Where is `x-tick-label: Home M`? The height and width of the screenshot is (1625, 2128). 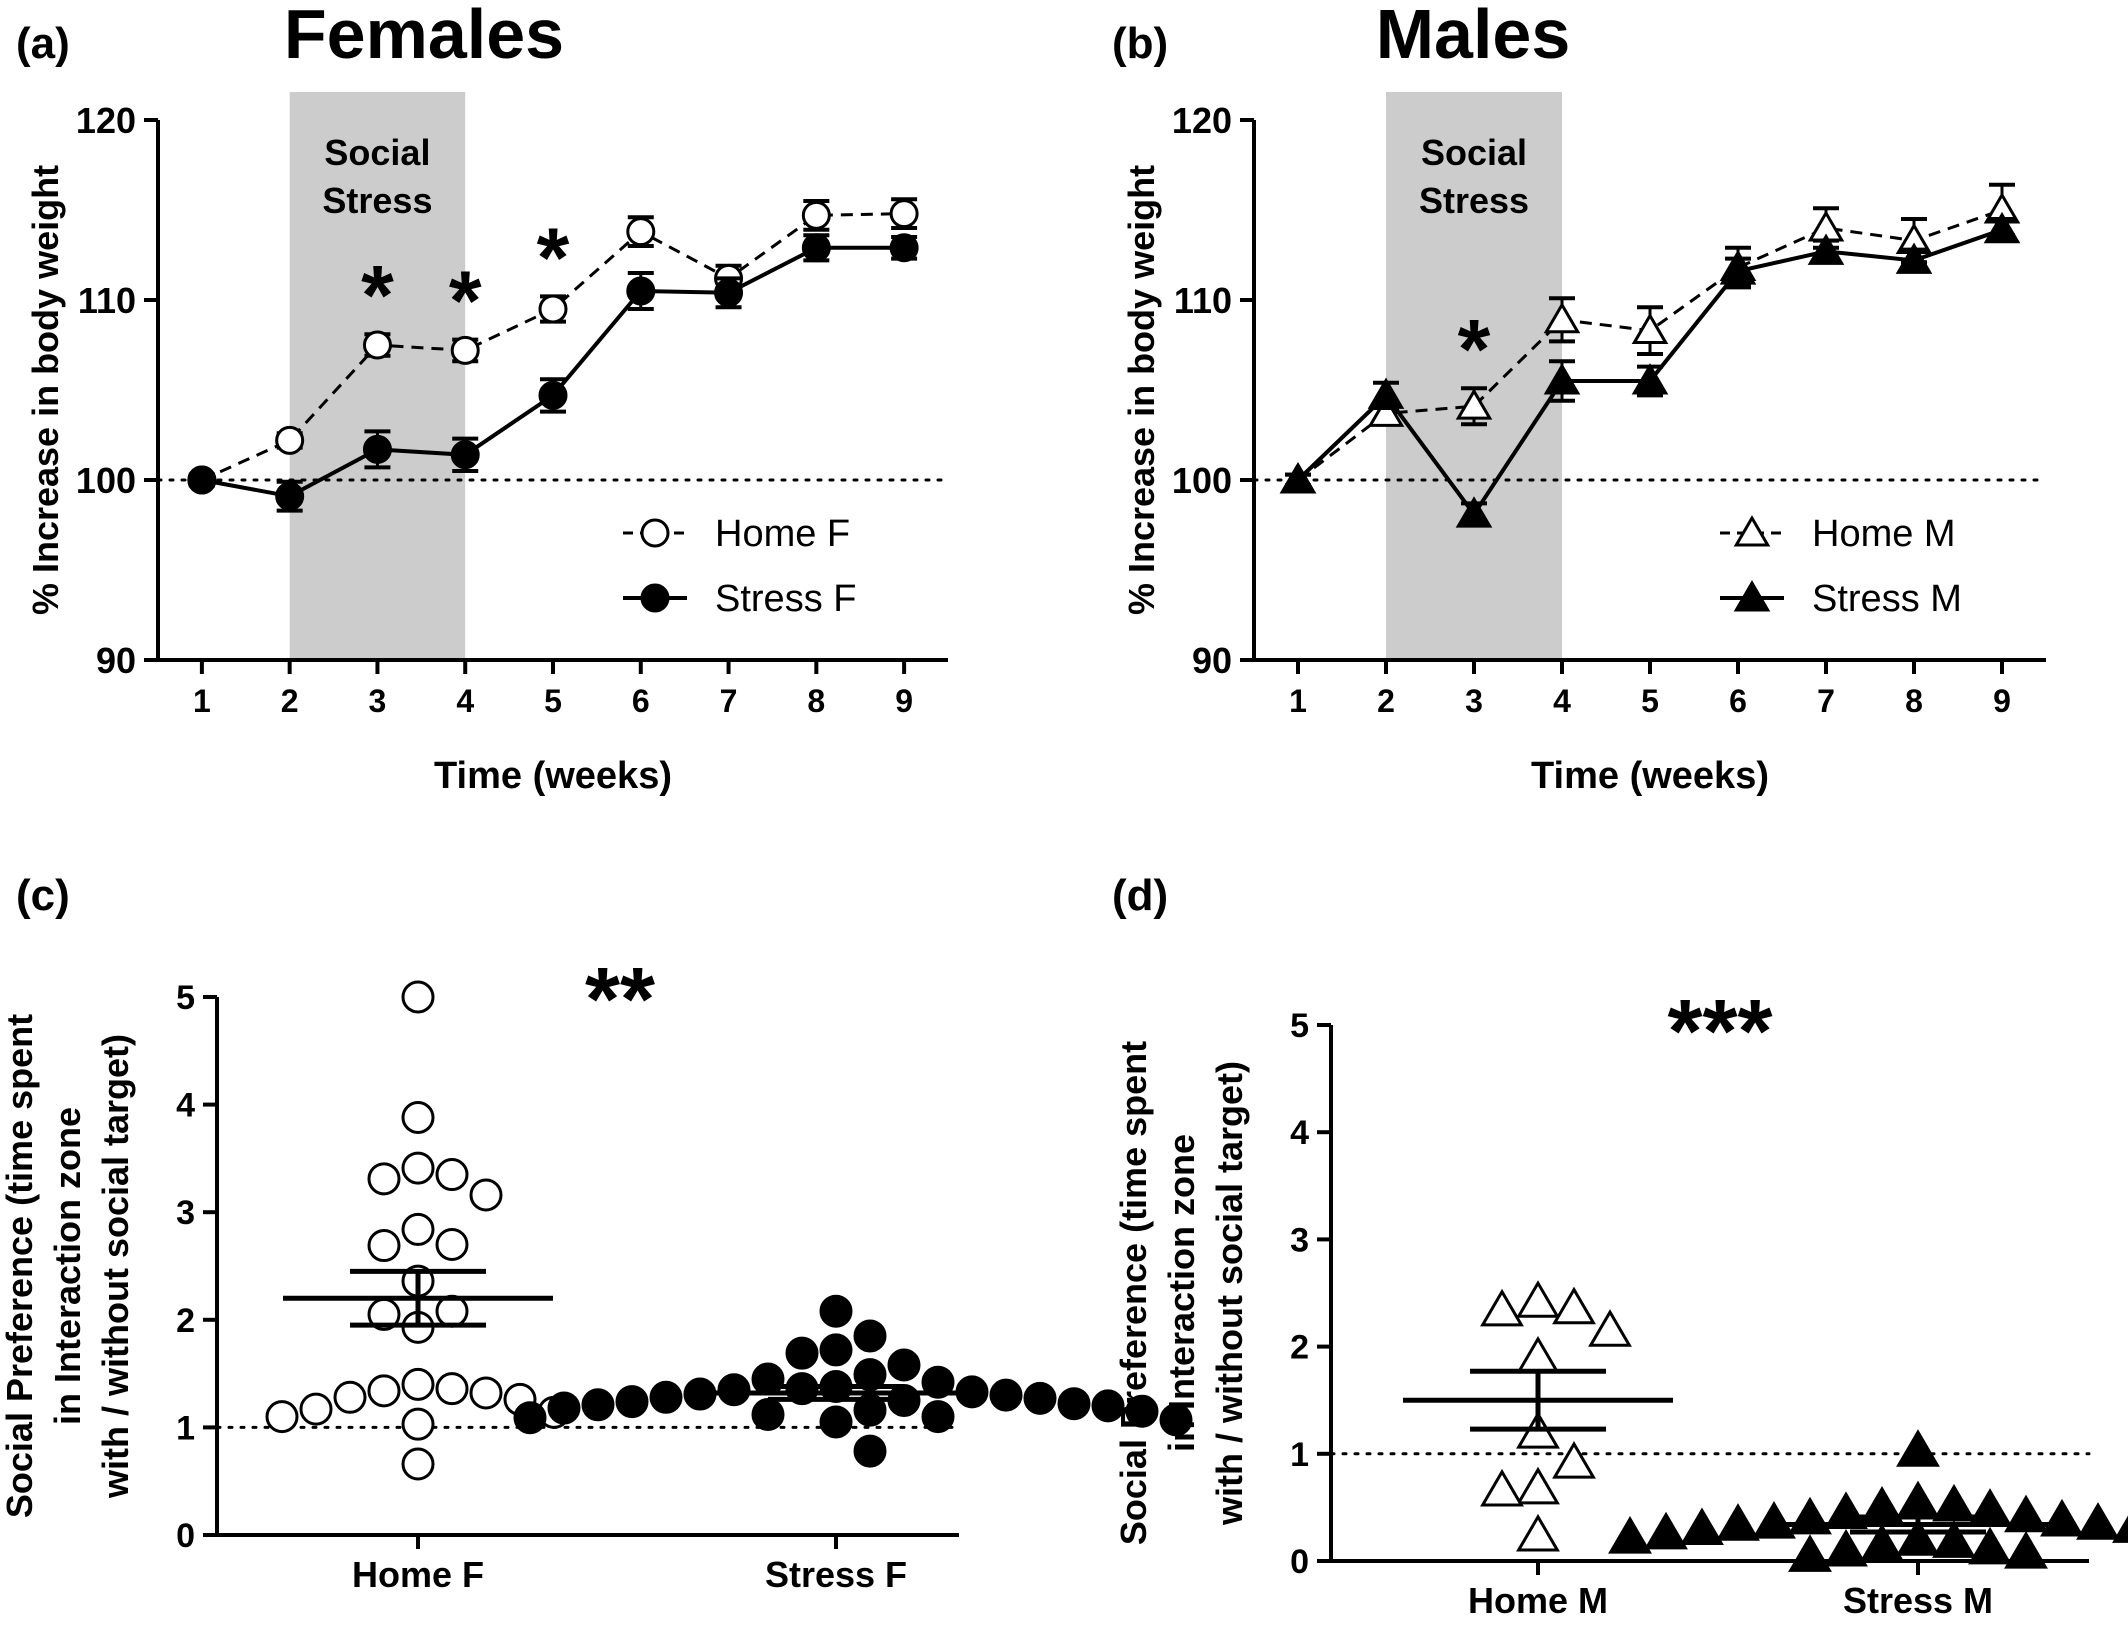
x-tick-label: Home M is located at coordinates (1538, 1600).